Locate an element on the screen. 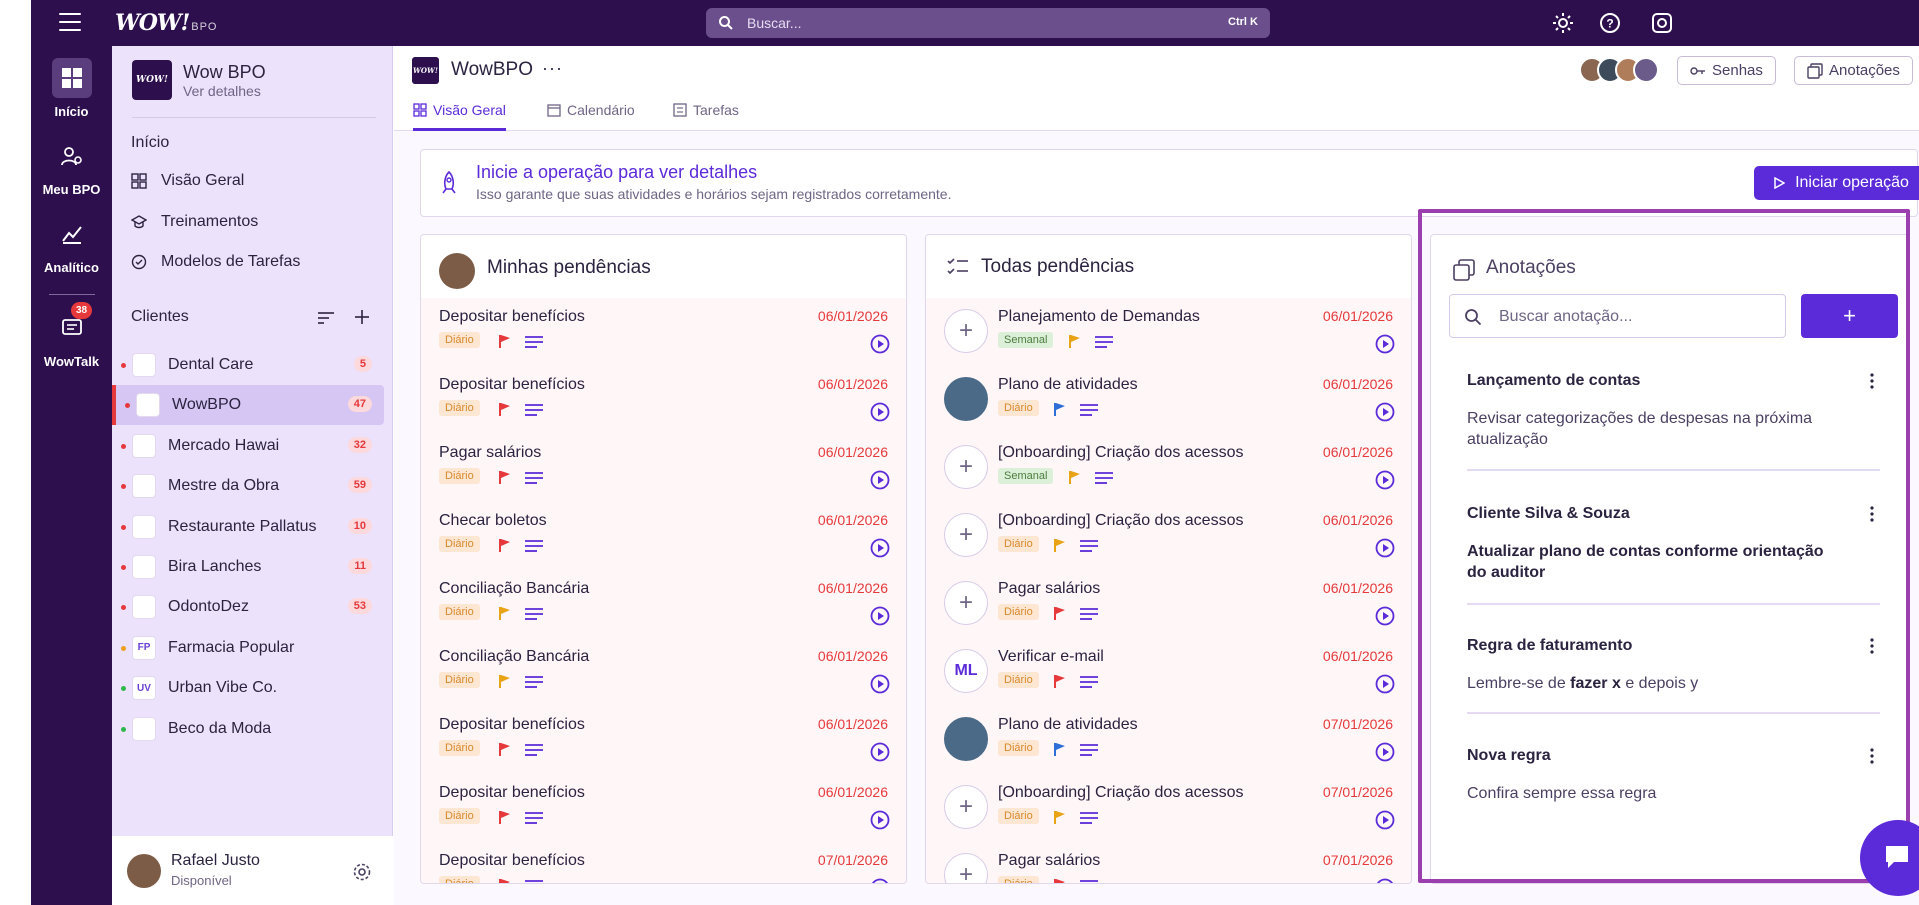  chat-launcher-button is located at coordinates (1889, 858).